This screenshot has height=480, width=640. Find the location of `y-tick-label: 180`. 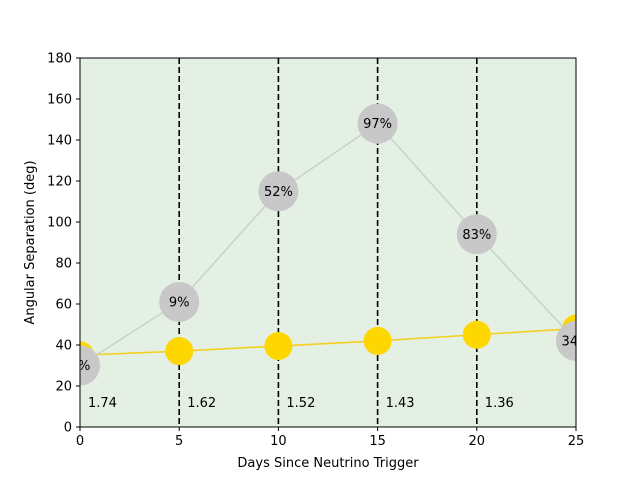

y-tick-label: 180 is located at coordinates (59, 59).